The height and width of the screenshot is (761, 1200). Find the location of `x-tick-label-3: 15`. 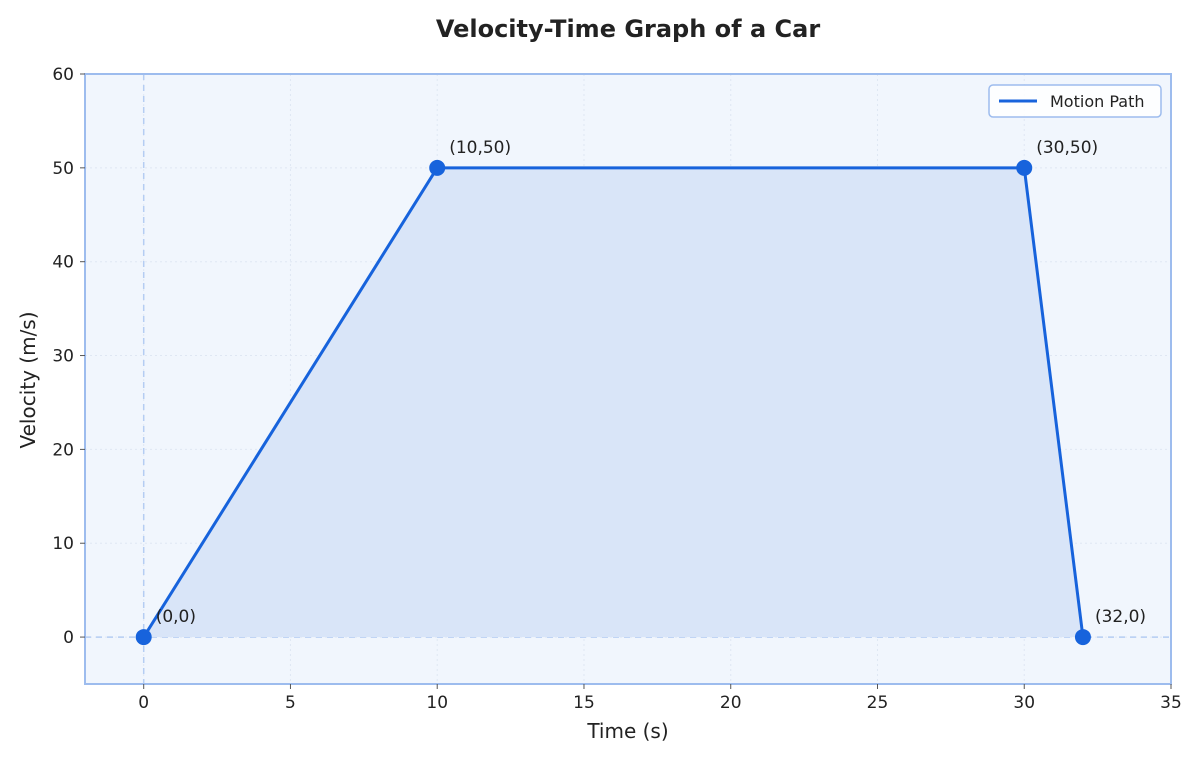

x-tick-label-3: 15 is located at coordinates (584, 703).